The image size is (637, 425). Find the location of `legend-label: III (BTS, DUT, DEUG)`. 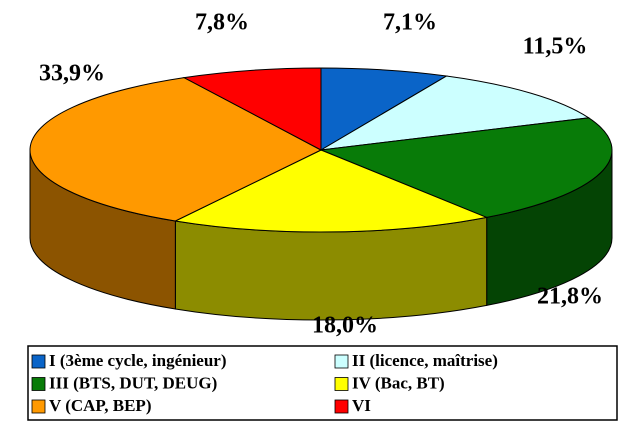

legend-label: III (BTS, DUT, DEUG) is located at coordinates (133, 382).